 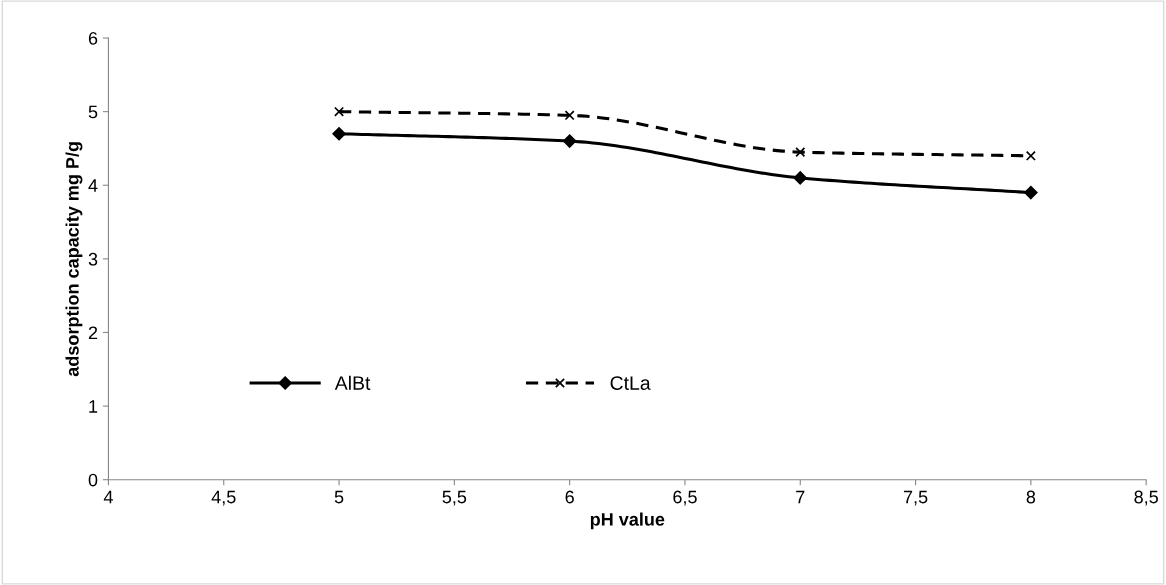 What do you see at coordinates (93, 406) in the screenshot?
I see `y-tick-label: 1` at bounding box center [93, 406].